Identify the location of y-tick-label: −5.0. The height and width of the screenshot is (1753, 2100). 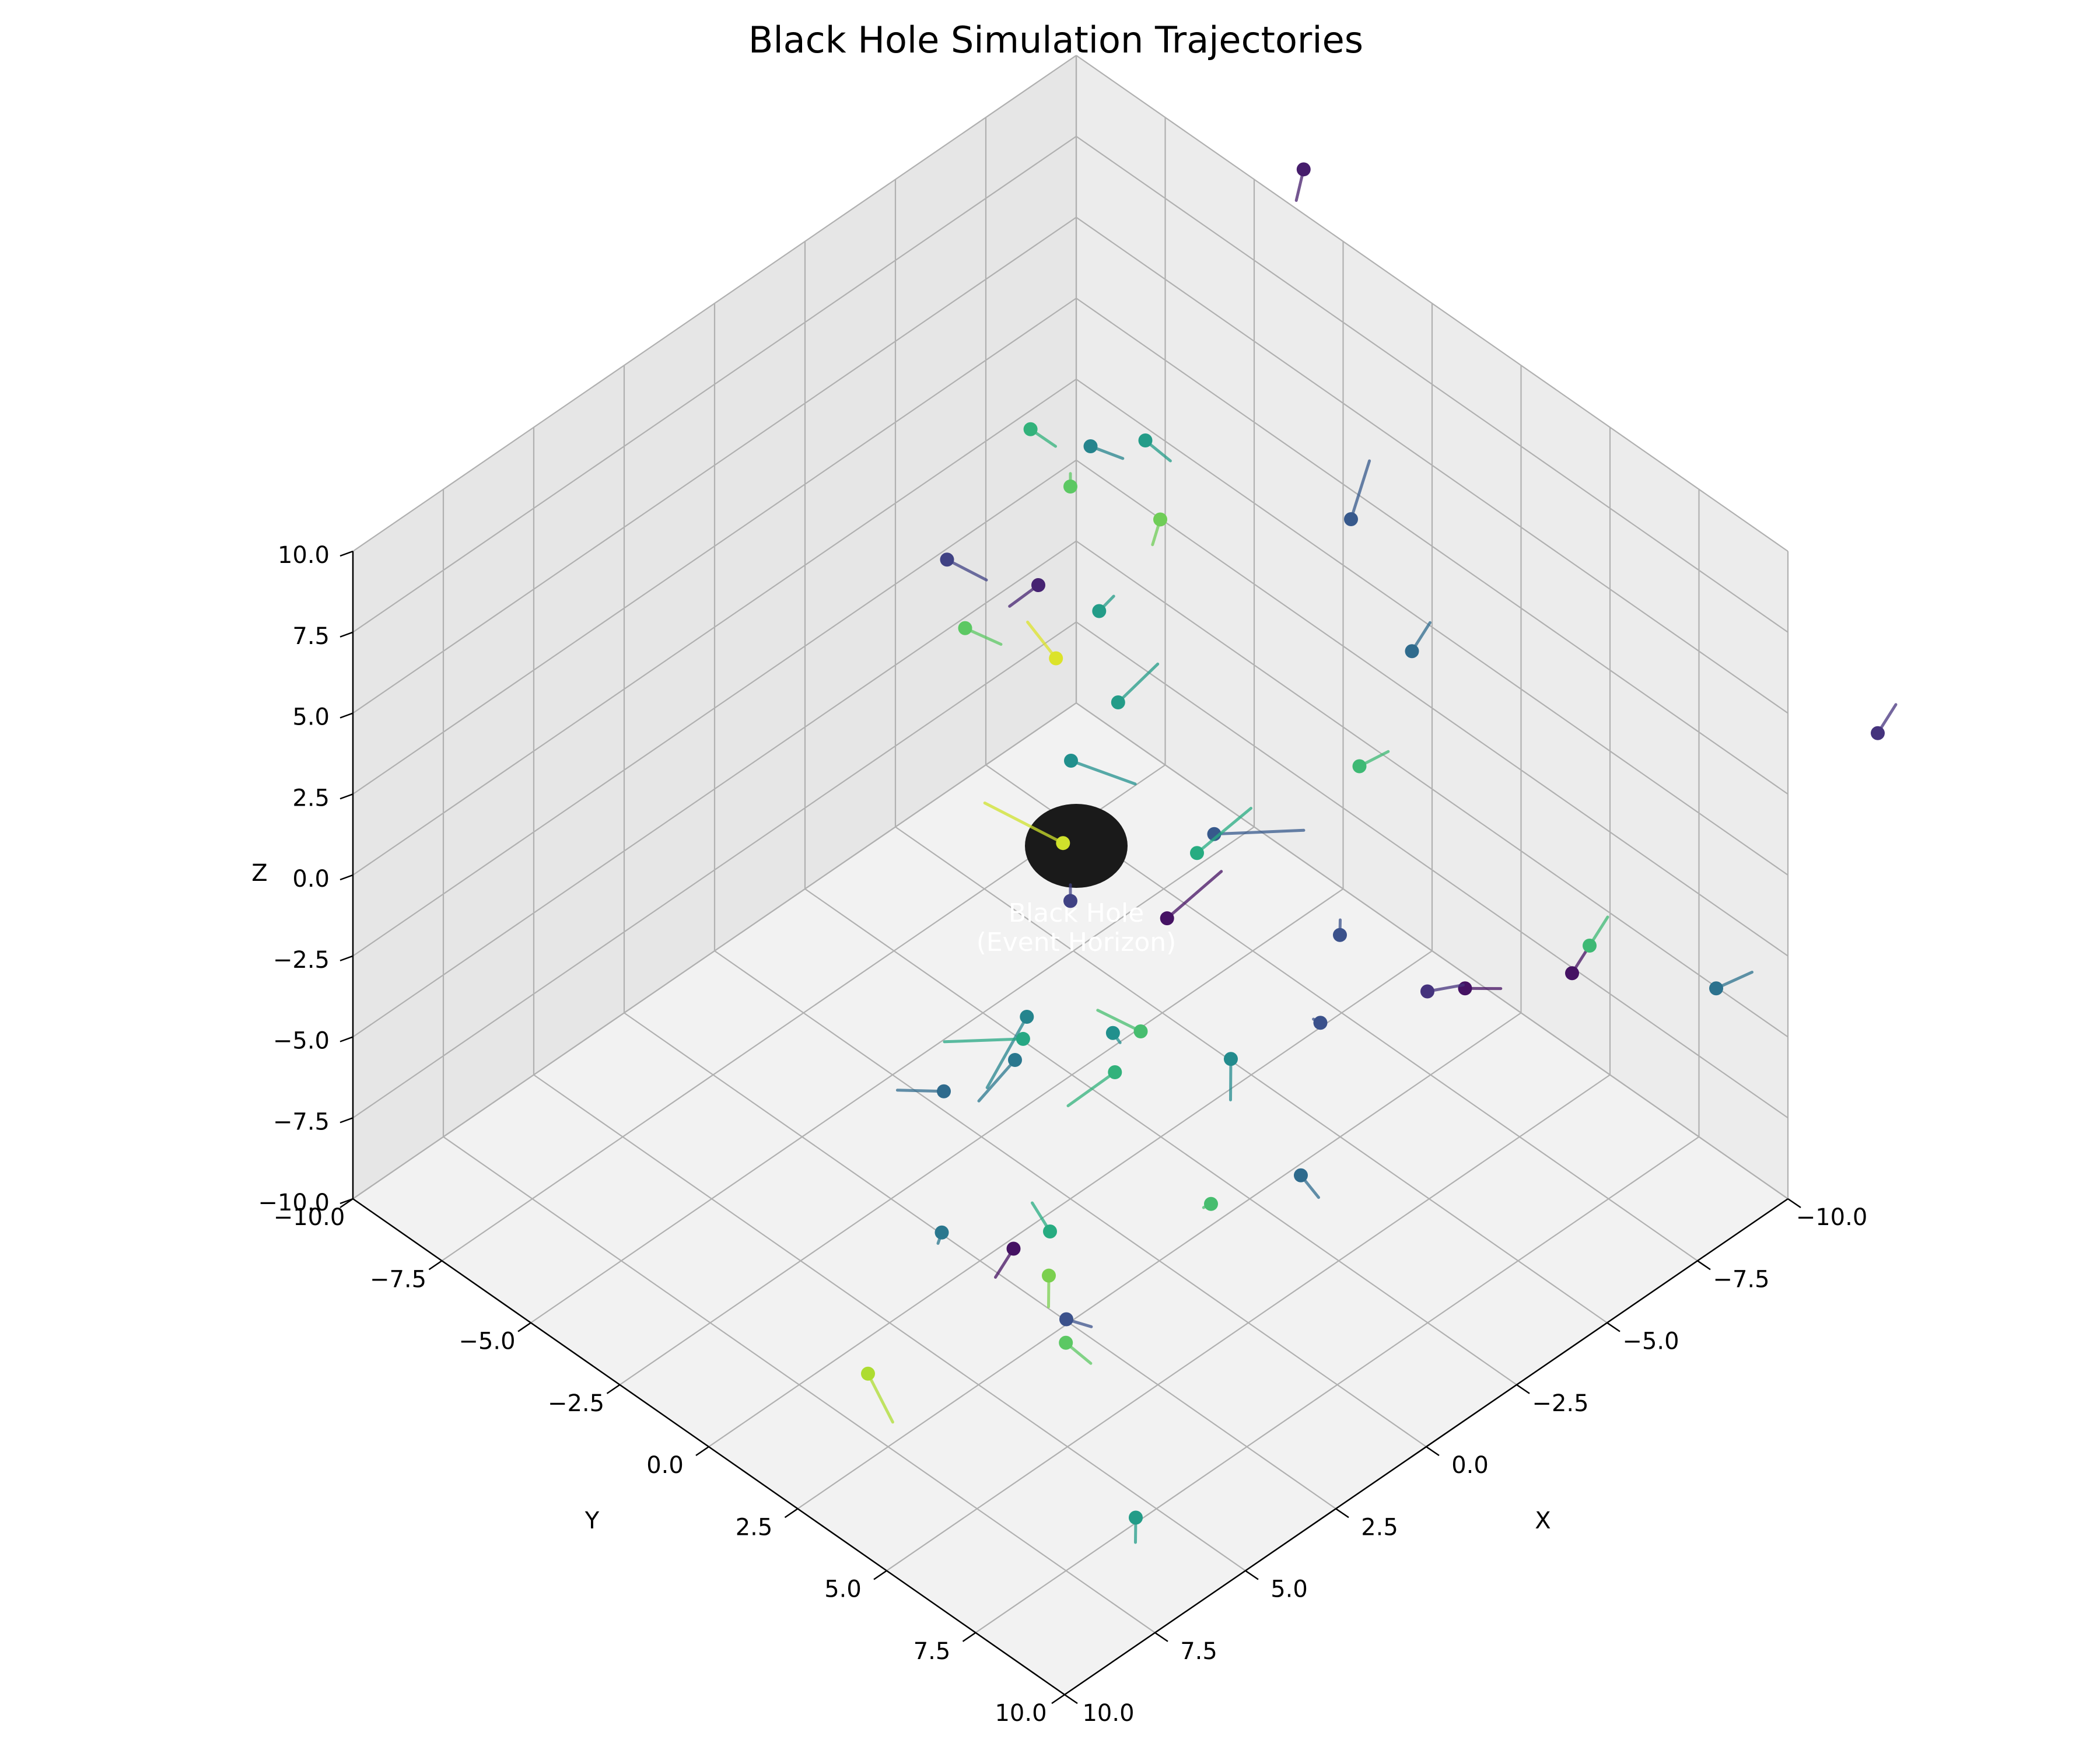
(487, 1341).